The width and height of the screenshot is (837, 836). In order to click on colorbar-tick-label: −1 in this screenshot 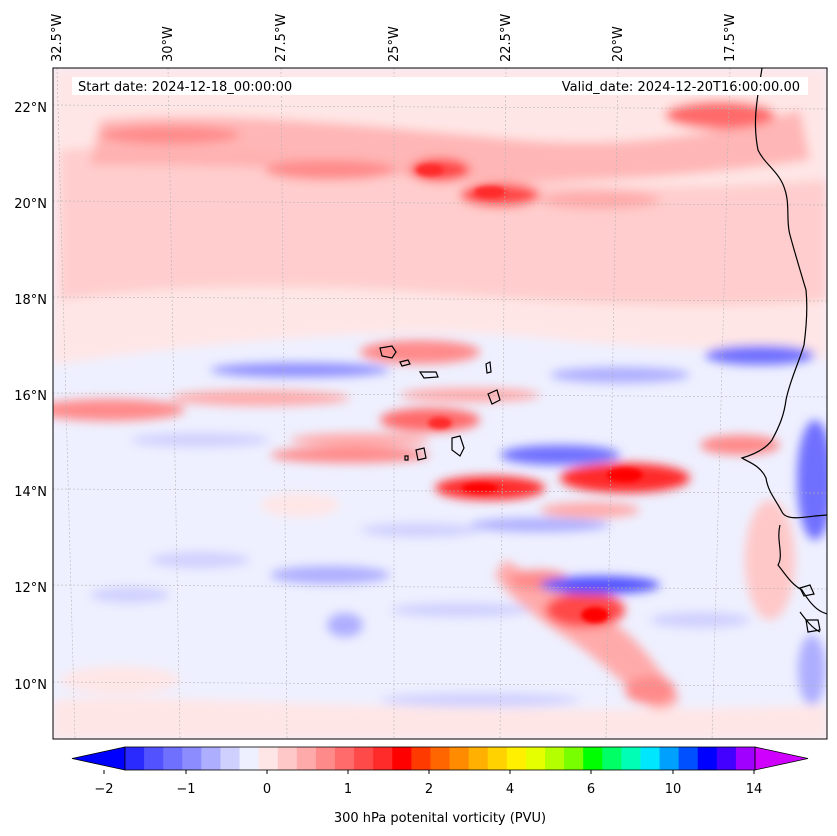, I will do `click(185, 789)`.